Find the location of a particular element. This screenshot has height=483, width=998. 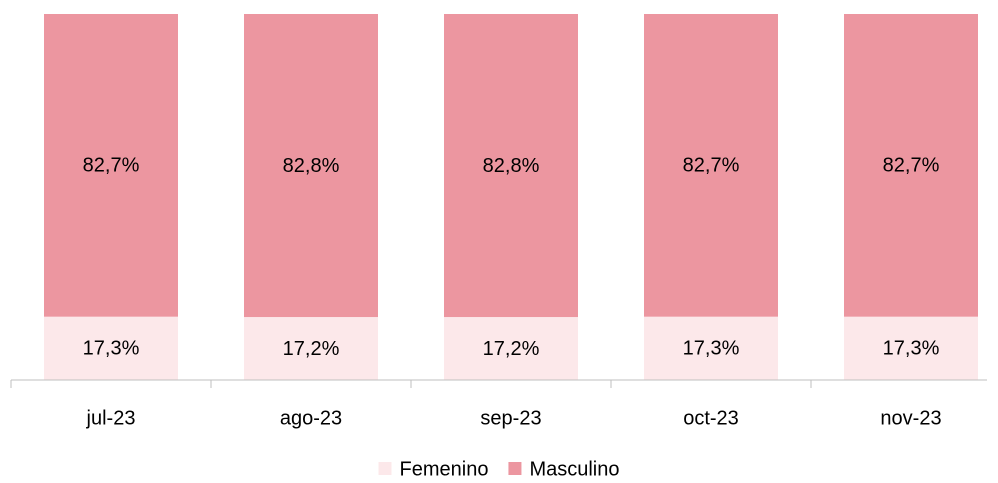

x-tick-label: jul-23 is located at coordinates (111, 418).